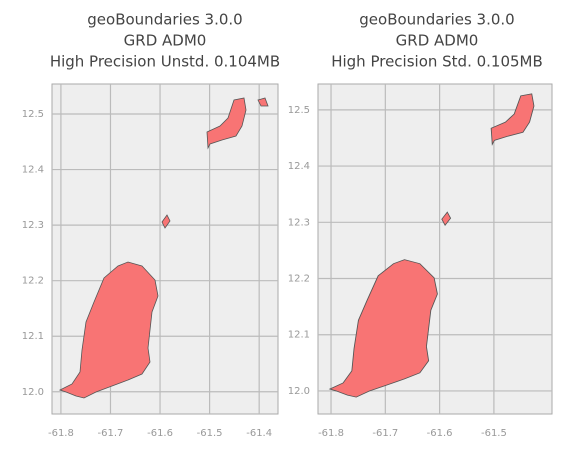  What do you see at coordinates (263, 102) in the screenshot?
I see `islet` at bounding box center [263, 102].